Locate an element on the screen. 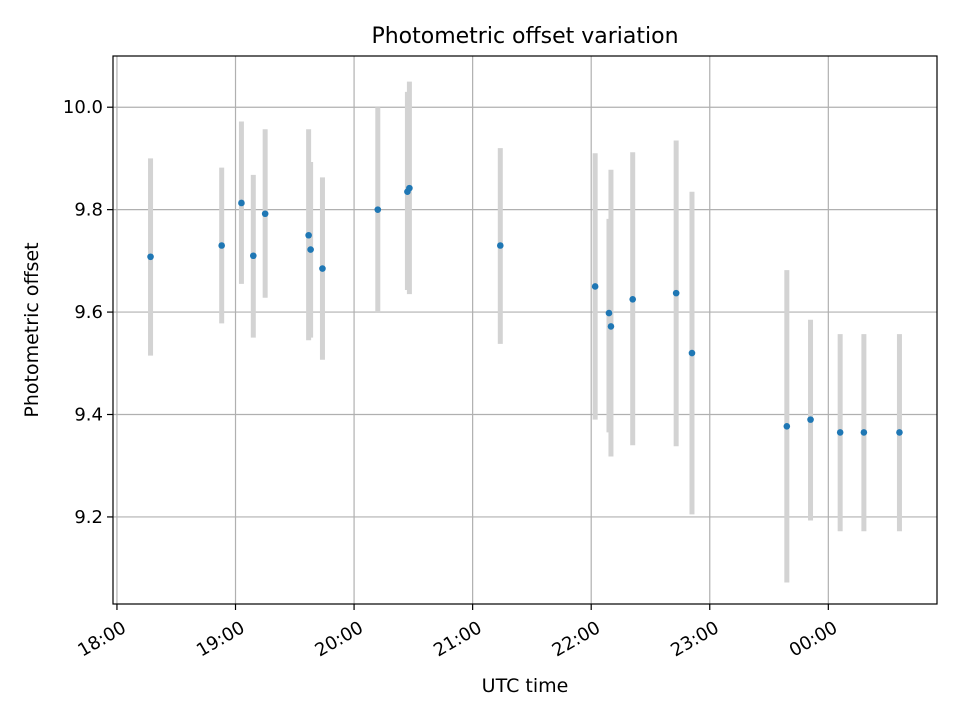 The width and height of the screenshot is (960, 720). y-tick-label: 10.0 is located at coordinates (83, 107).